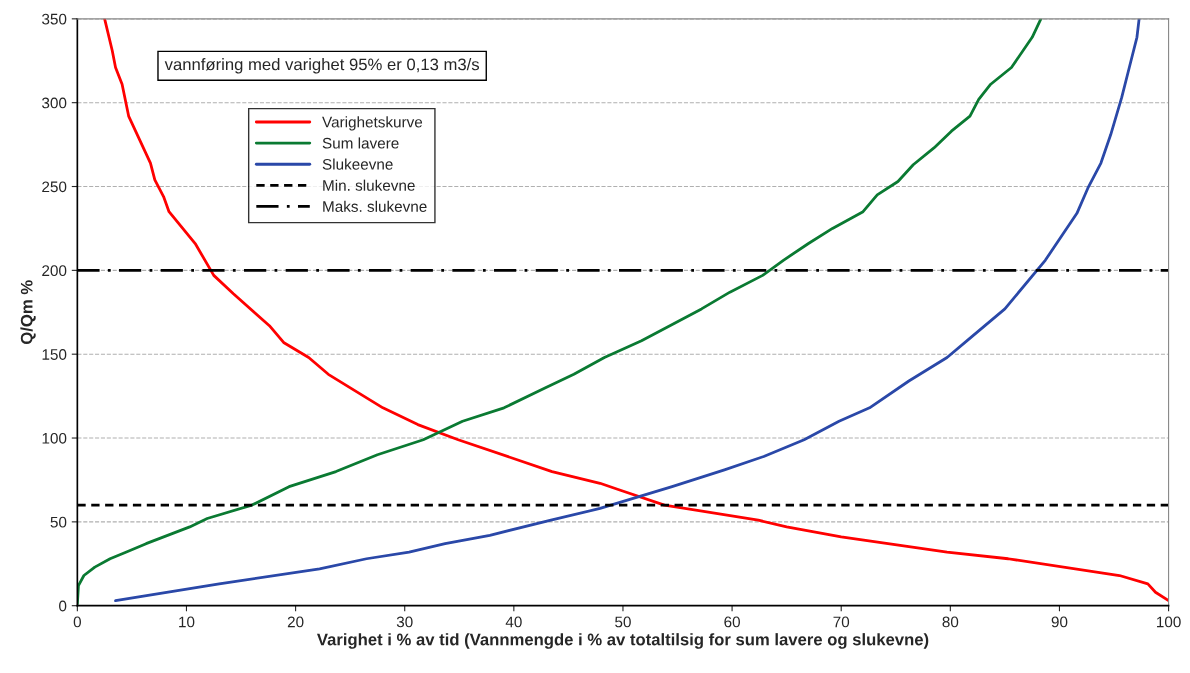  Describe the element at coordinates (623, 622) in the screenshot. I see `x-tick-label: 50` at that location.